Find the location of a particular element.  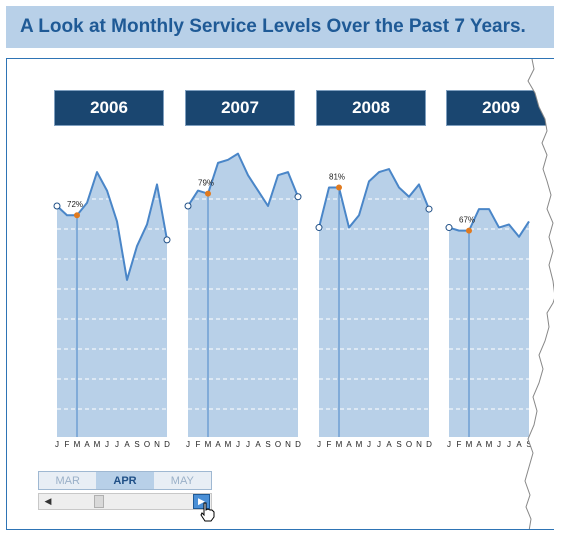

area-fill-2007 is located at coordinates (243, 295).